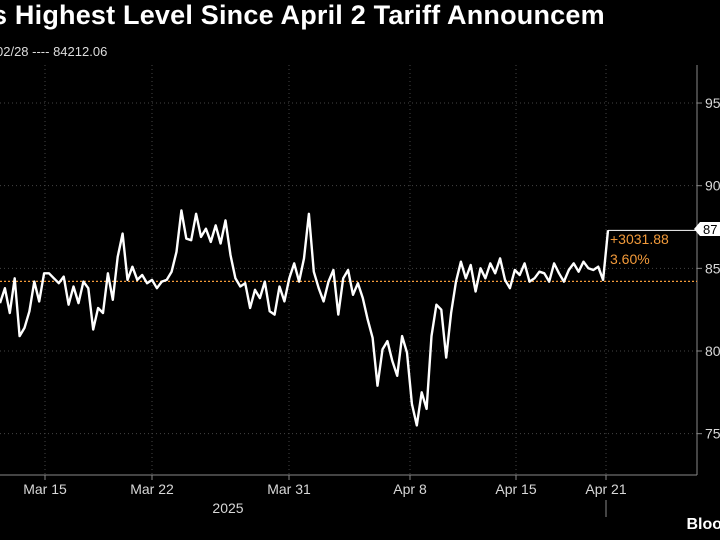  Describe the element at coordinates (325, 489) in the screenshot. I see `x-tick-labels: Mar 15 Mar 22 Mar 31 Apr 8 Apr 15 Apr 21` at that location.